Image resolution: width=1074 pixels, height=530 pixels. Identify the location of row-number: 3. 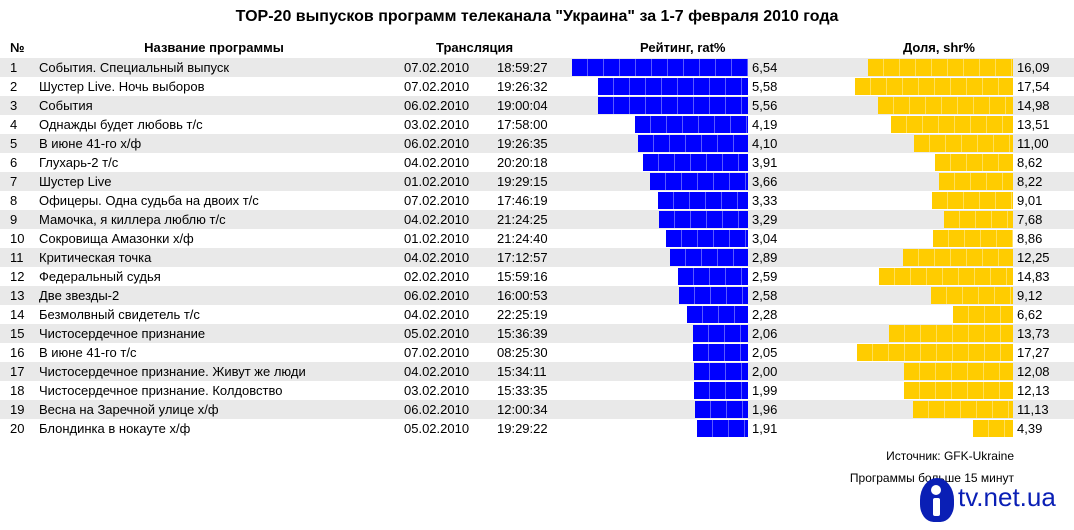
(14, 105).